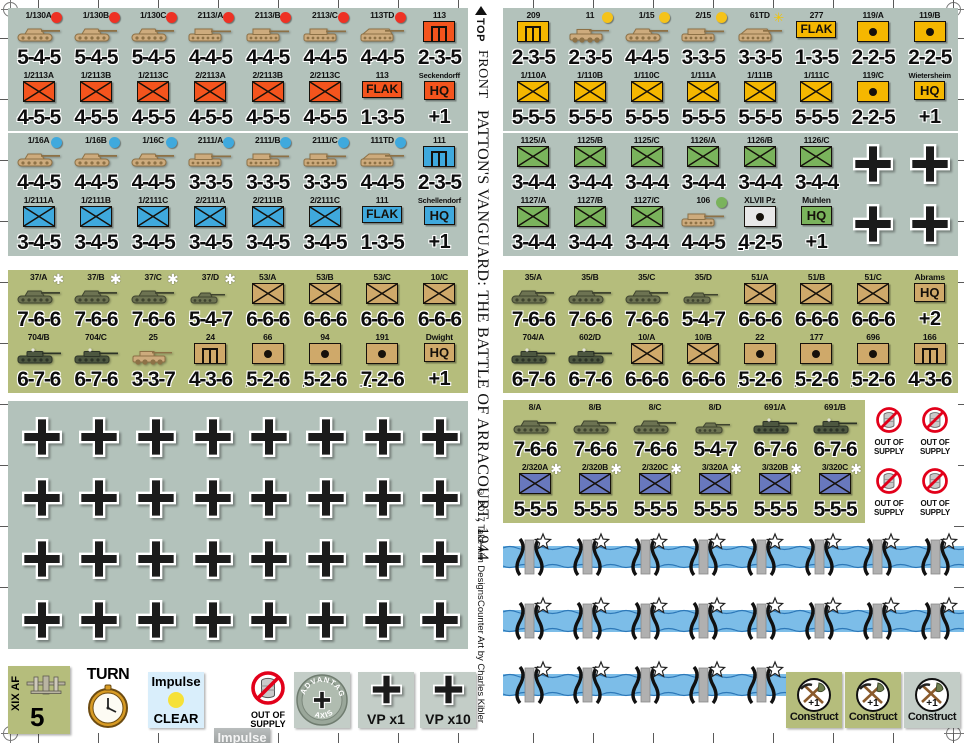 The image size is (964, 743). I want to click on unit-counter: 1/111C 5-5-5, so click(816, 99).